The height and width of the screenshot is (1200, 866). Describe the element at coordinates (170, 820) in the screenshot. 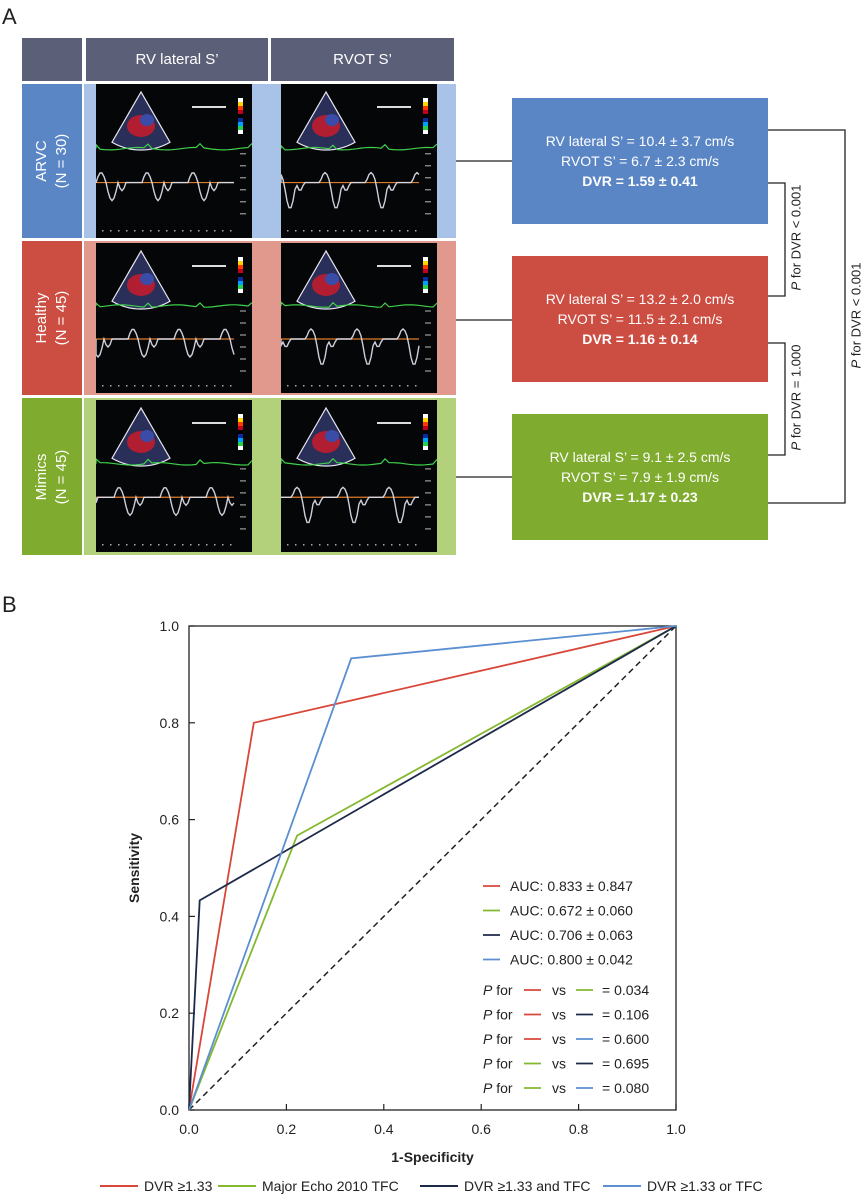

I see `y-tick-label: 0.6` at that location.